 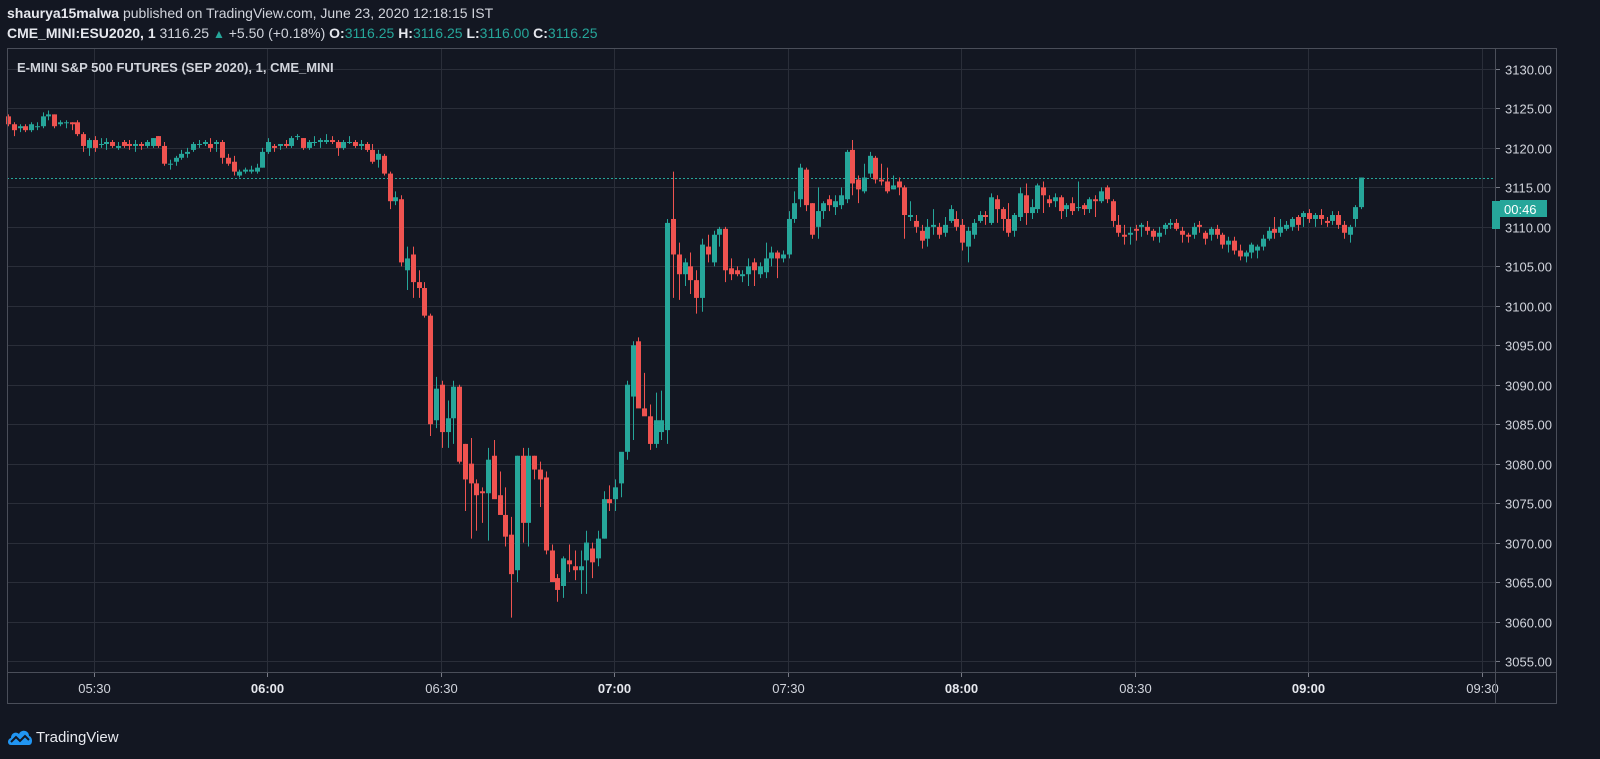 What do you see at coordinates (1308, 688) in the screenshot?
I see `time-tick-label: 09:00` at bounding box center [1308, 688].